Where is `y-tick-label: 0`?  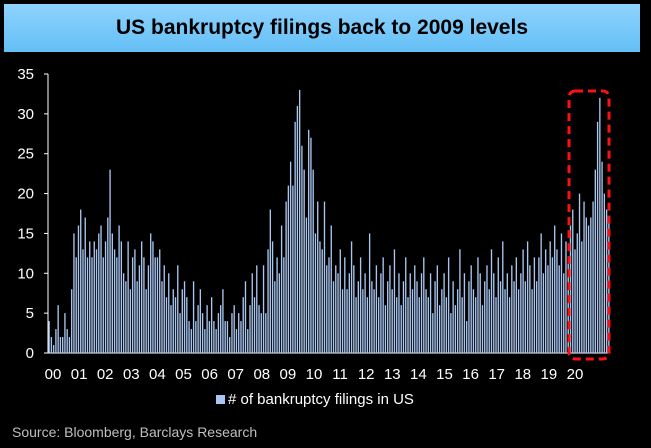
y-tick-label: 0 is located at coordinates (30, 353).